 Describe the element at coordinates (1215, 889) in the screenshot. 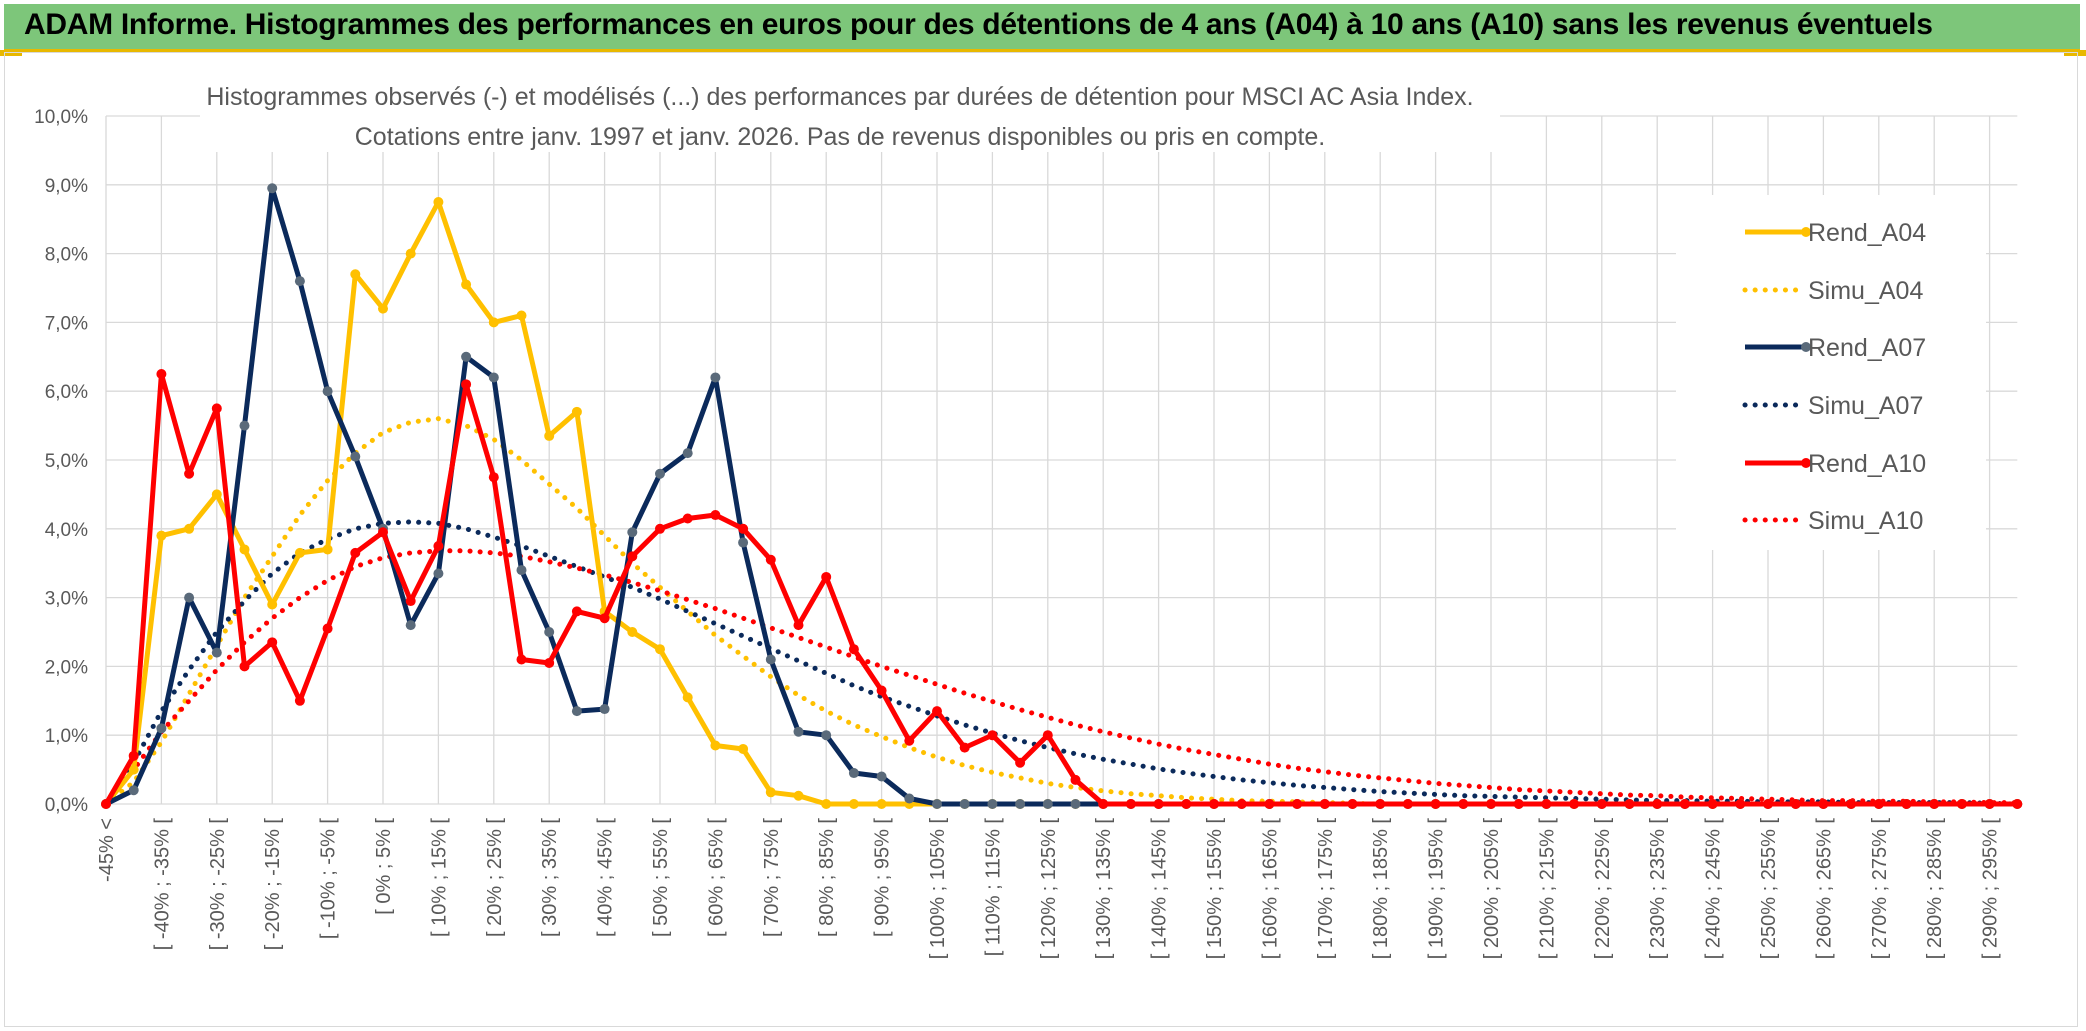

I see `x-tick-label: [ 150% ; 155% [` at that location.